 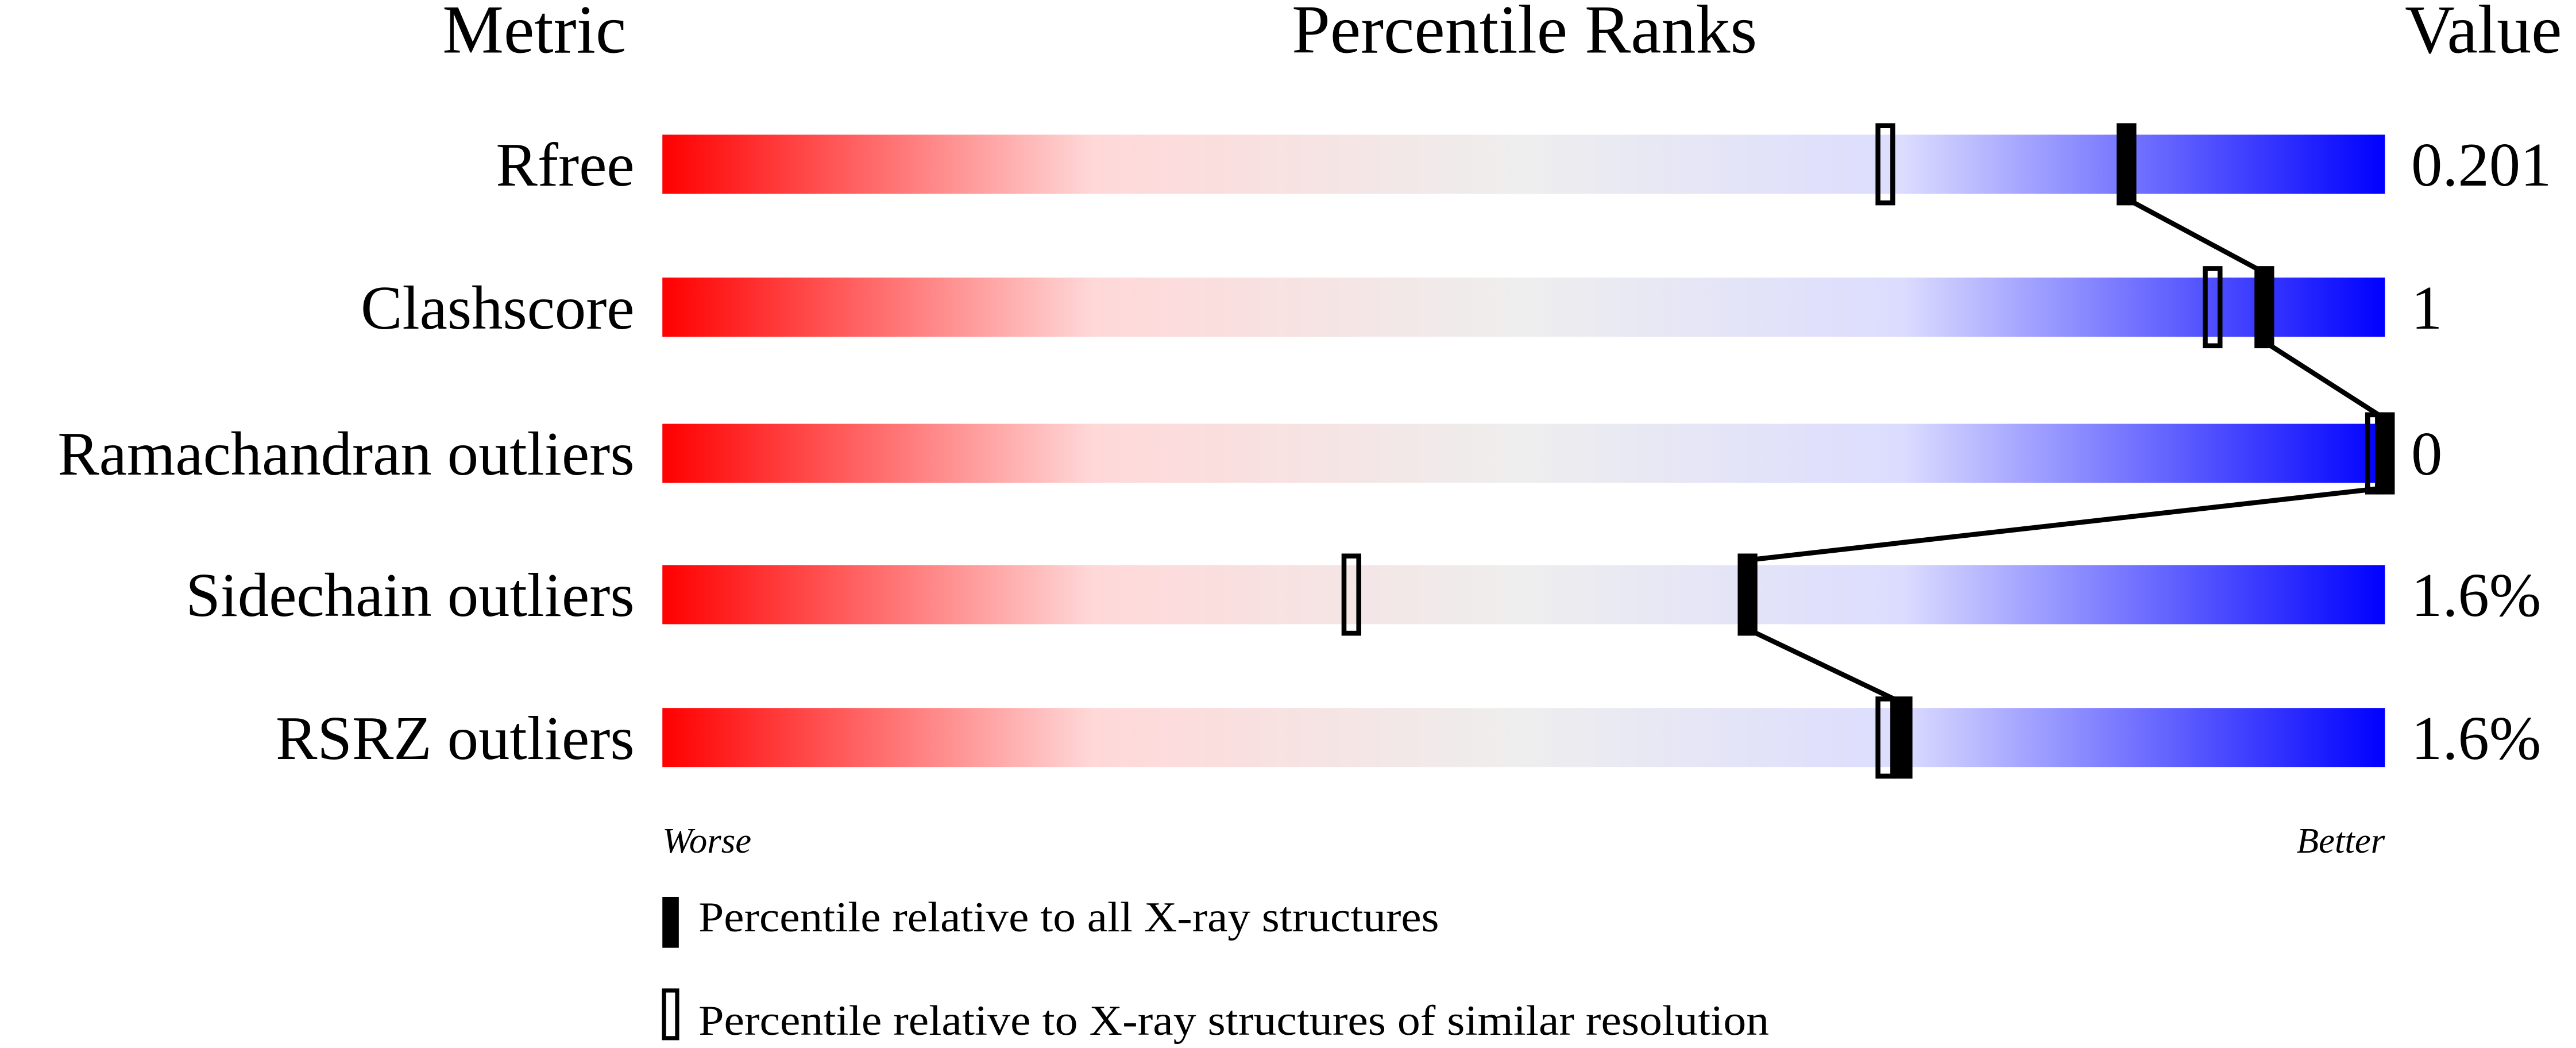 I want to click on legend-filled-marker, so click(x=670, y=922).